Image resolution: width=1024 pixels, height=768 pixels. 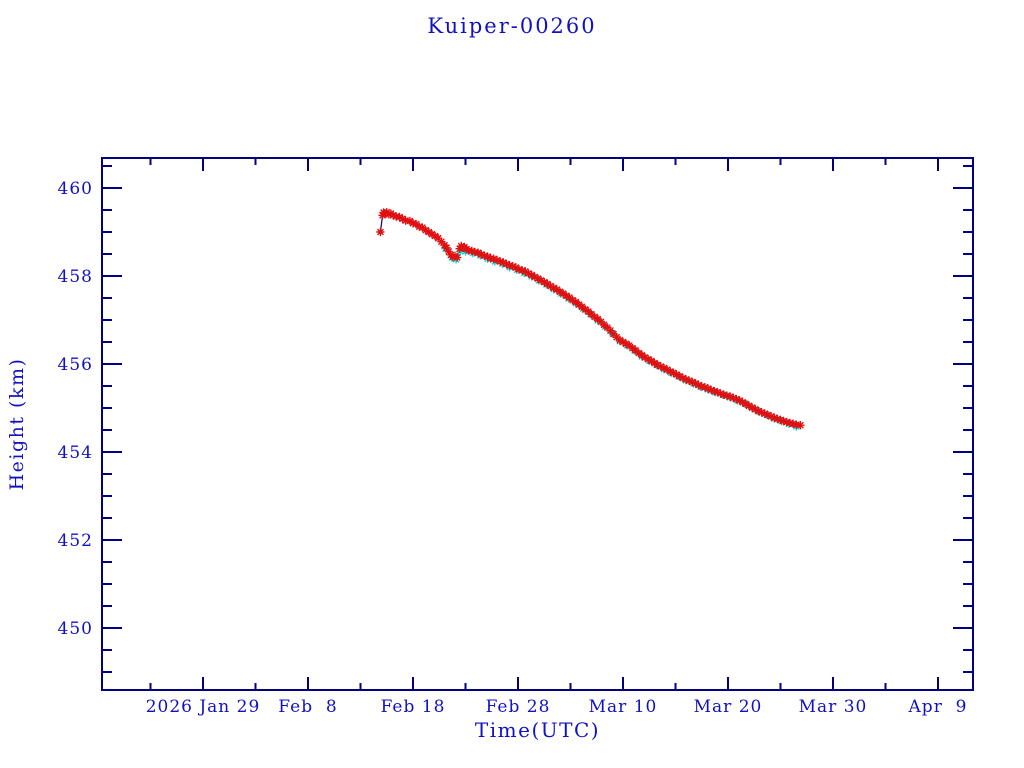 What do you see at coordinates (307, 707) in the screenshot?
I see `x-tick-label: Feb 8` at bounding box center [307, 707].